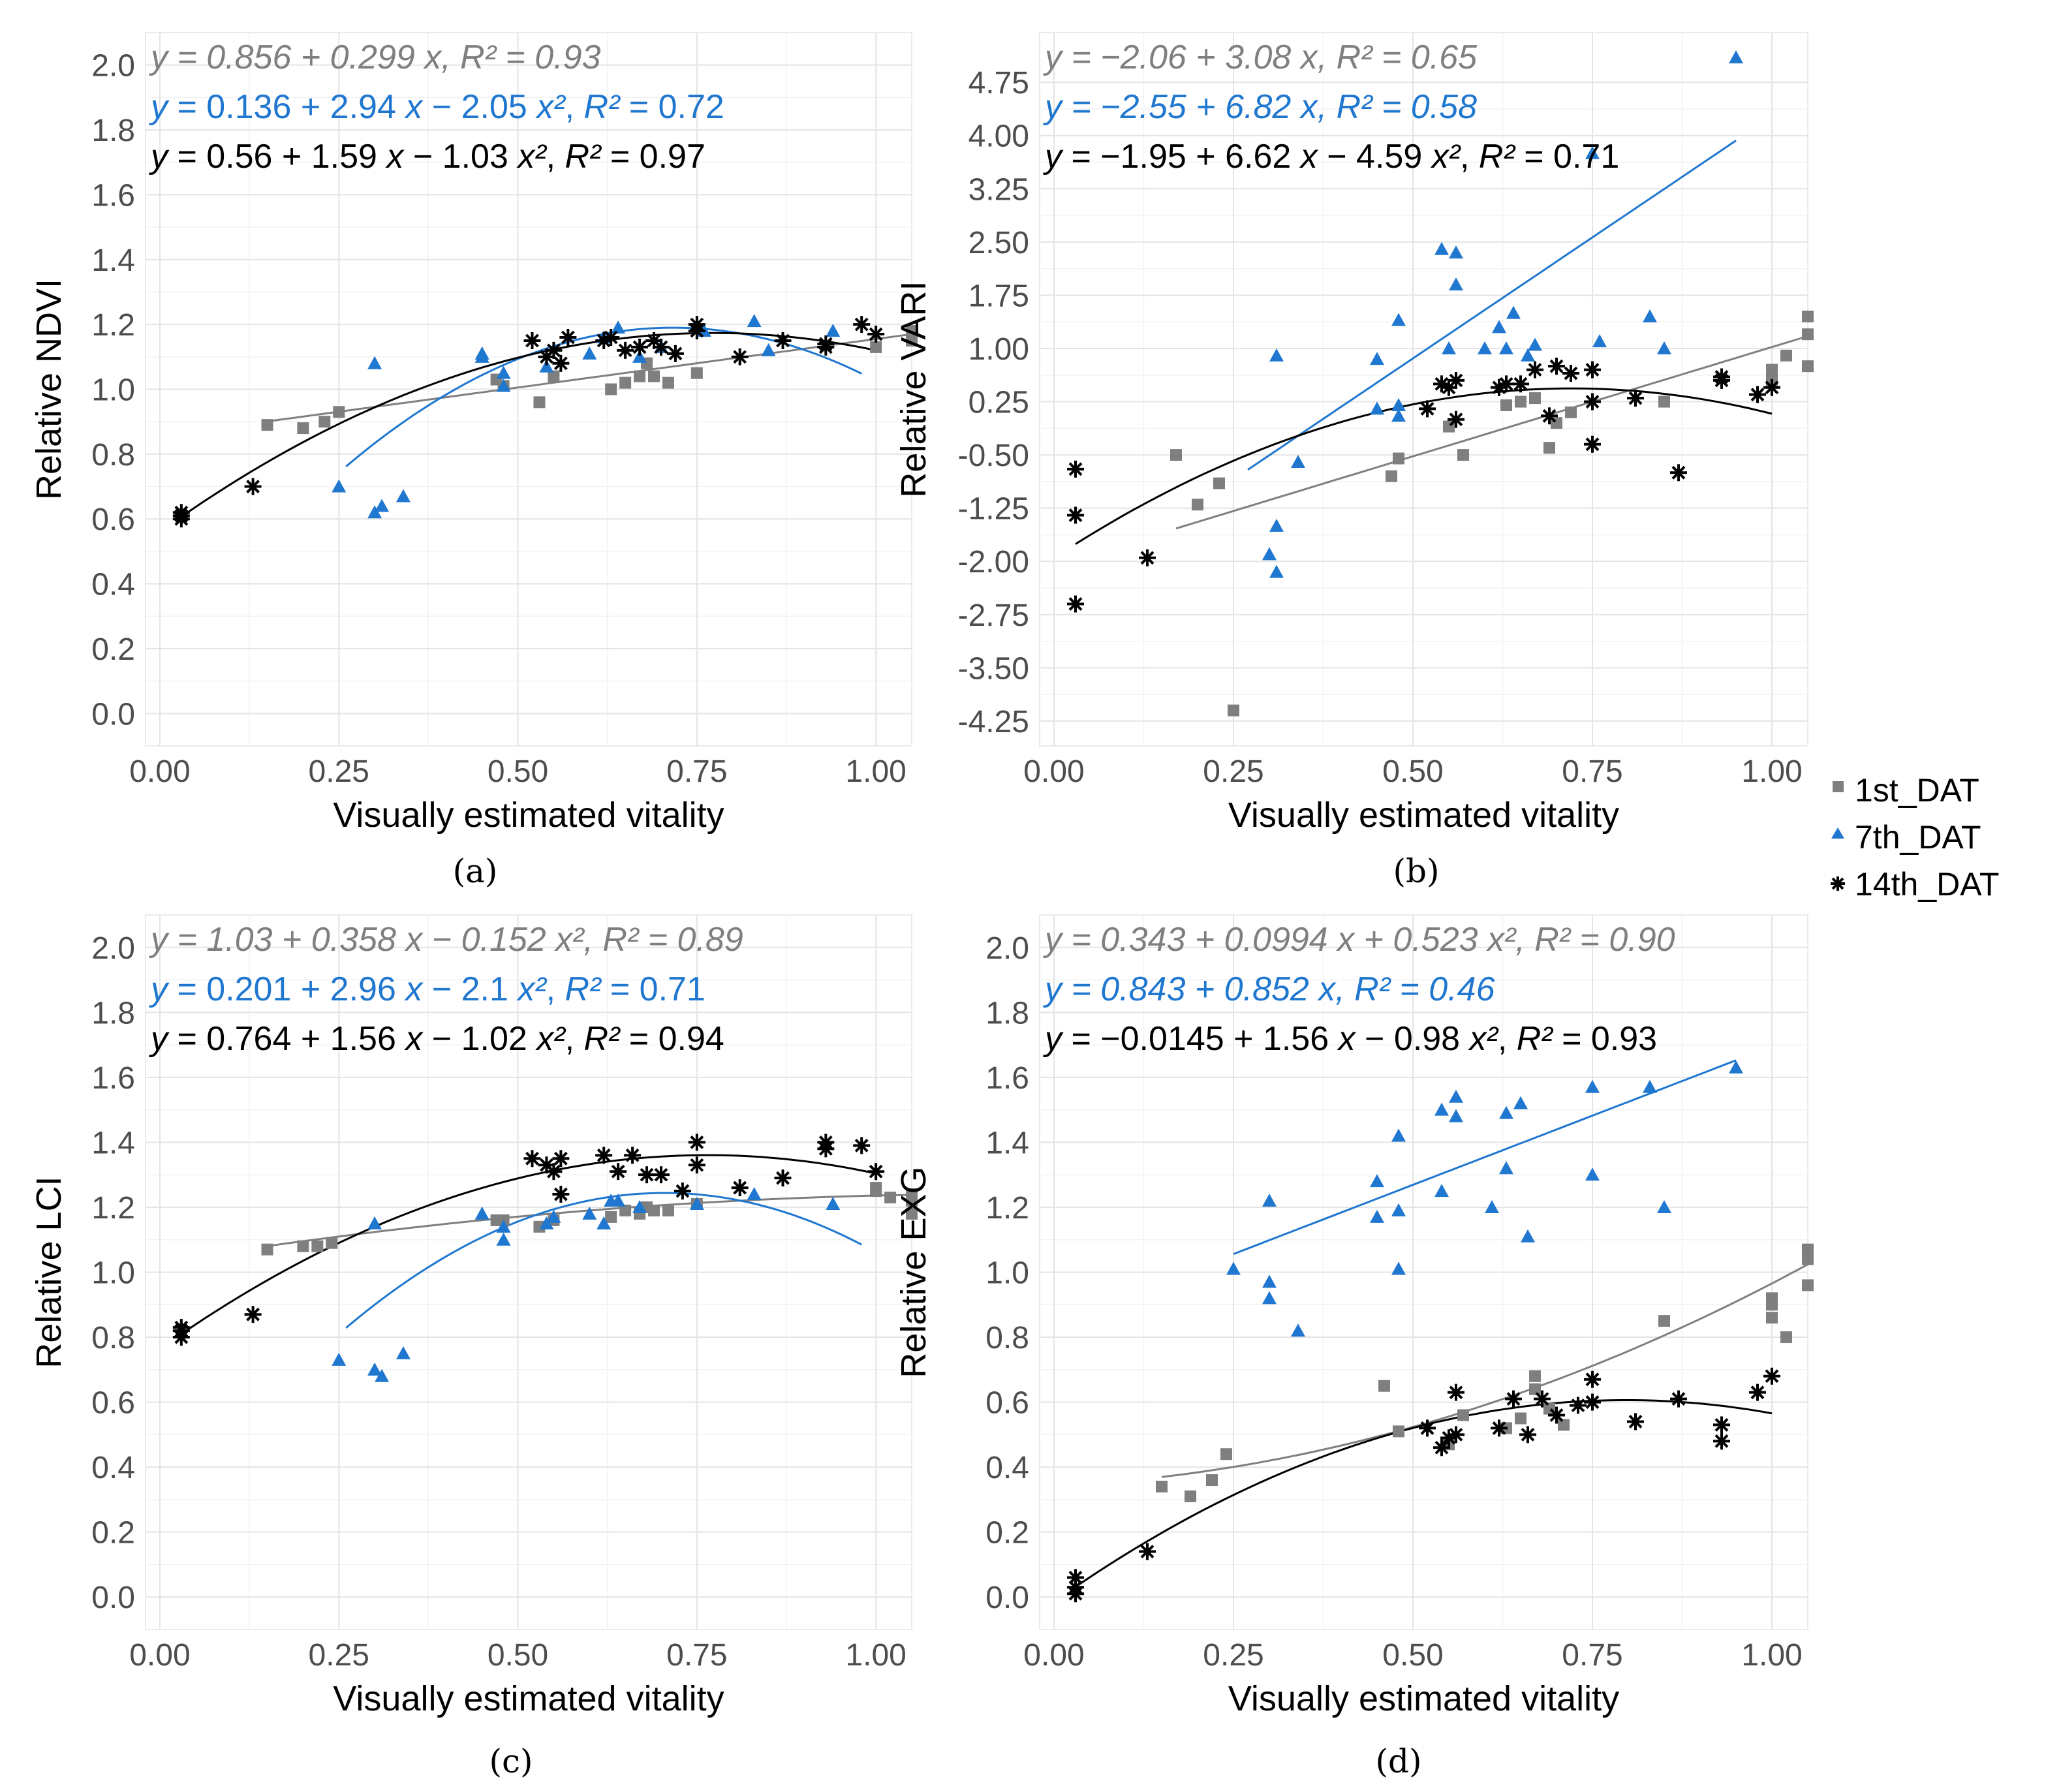 The width and height of the screenshot is (2061, 1792). Describe the element at coordinates (1927, 884) in the screenshot. I see `legend-label-14th-dat: 14th_DAT` at that location.